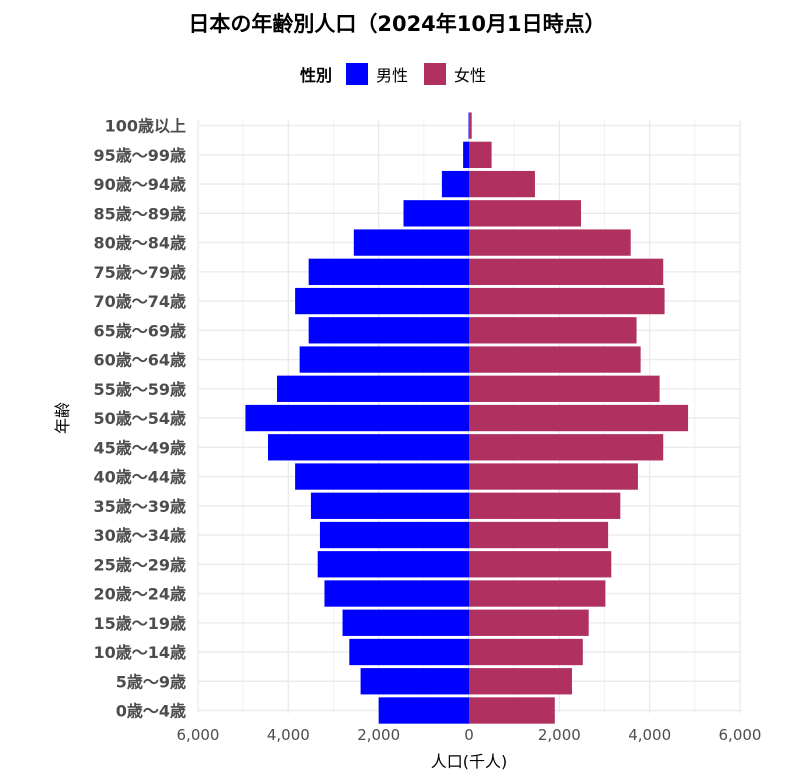 The image size is (794, 783). I want to click on legend-item-male: 男性, so click(376, 74).